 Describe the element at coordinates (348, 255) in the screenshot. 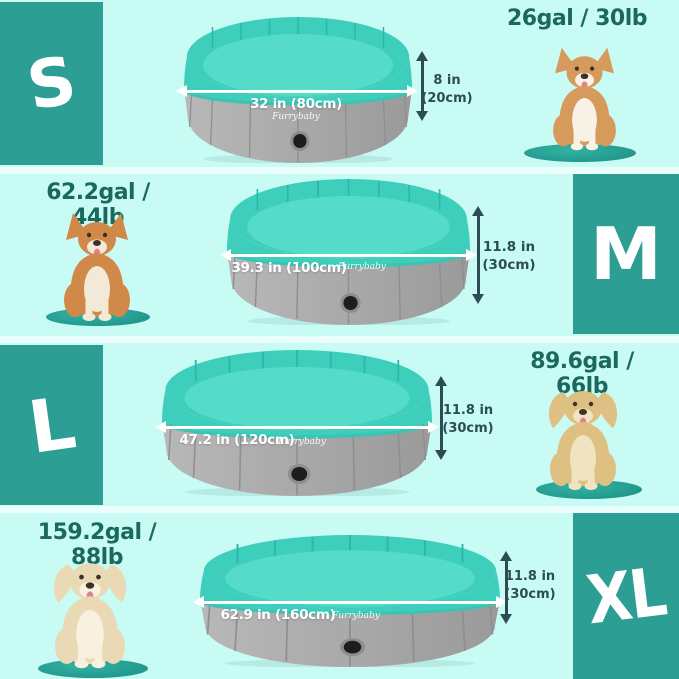

I see `width-arrow-m` at that location.